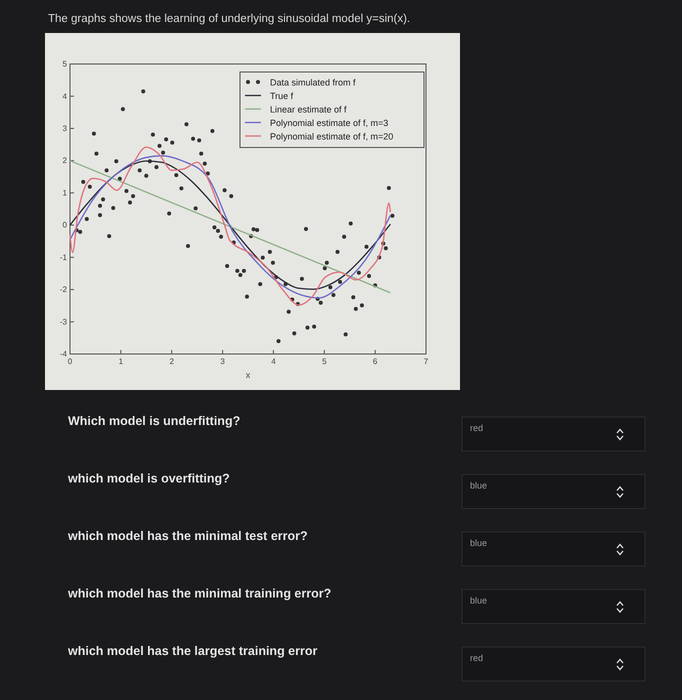 This screenshot has height=700, width=682. What do you see at coordinates (329, 123) in the screenshot?
I see `legend-label: Polynomial estimate of f, m=3` at bounding box center [329, 123].